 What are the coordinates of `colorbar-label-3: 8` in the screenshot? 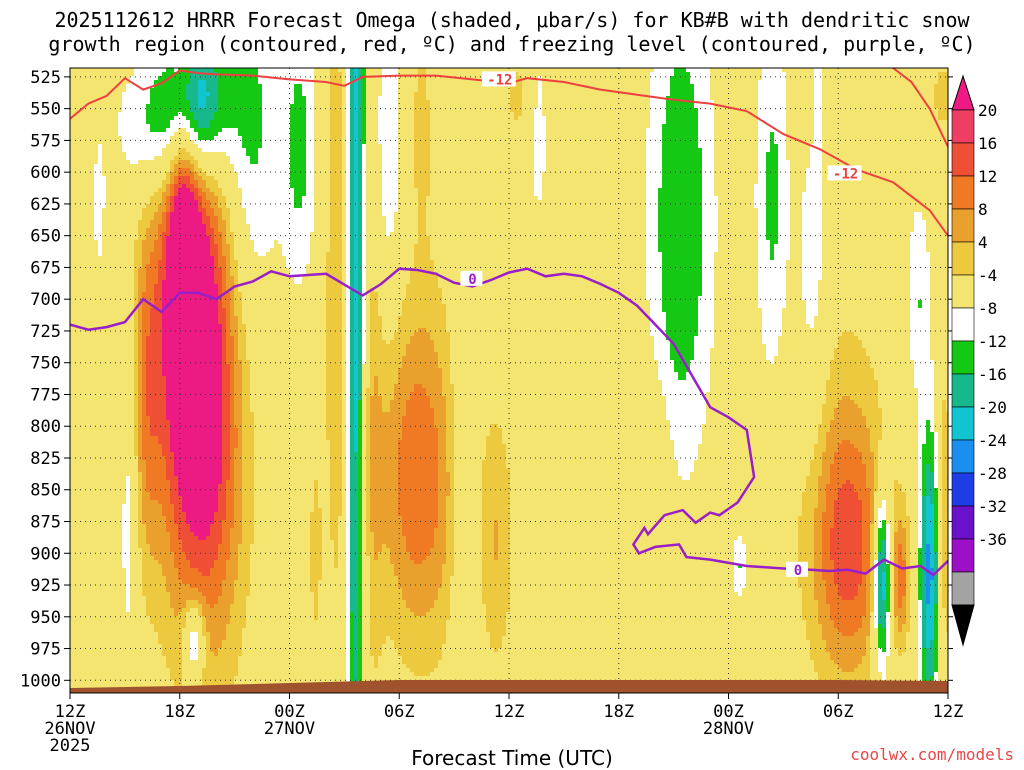 It's located at (983, 209).